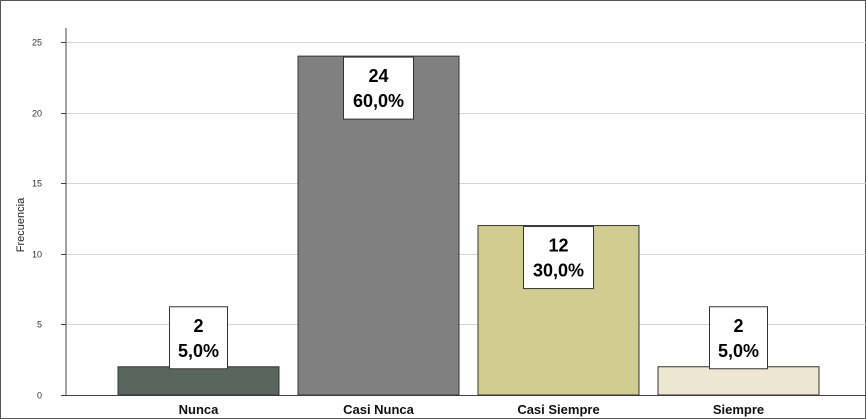 Image resolution: width=866 pixels, height=419 pixels. Describe the element at coordinates (738, 381) in the screenshot. I see `bar-siempre` at that location.